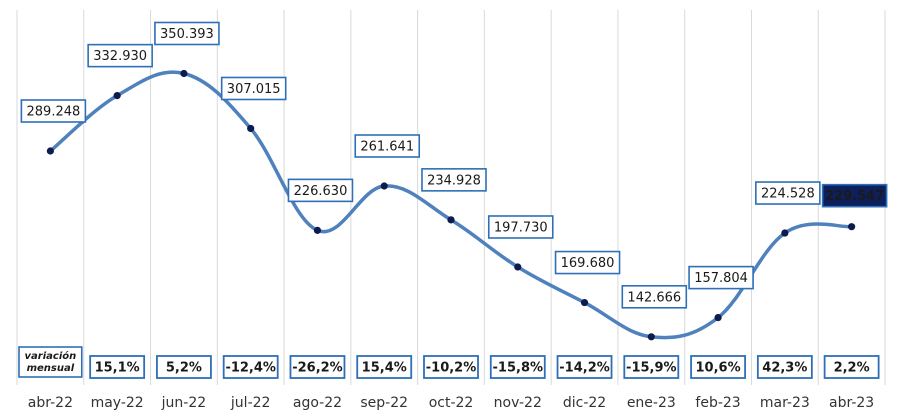  I want to click on variation-text: 15,4%, so click(384, 368).